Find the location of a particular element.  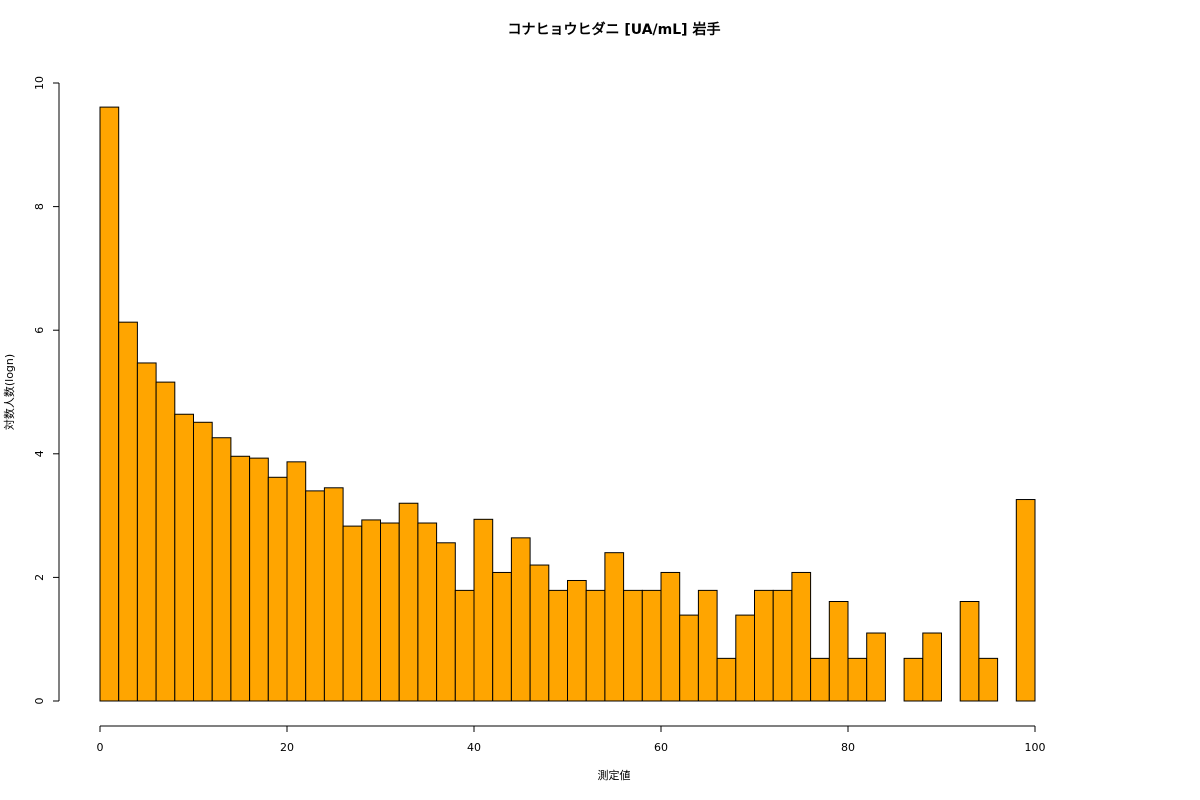

y-tick-label: 2 is located at coordinates (39, 577).